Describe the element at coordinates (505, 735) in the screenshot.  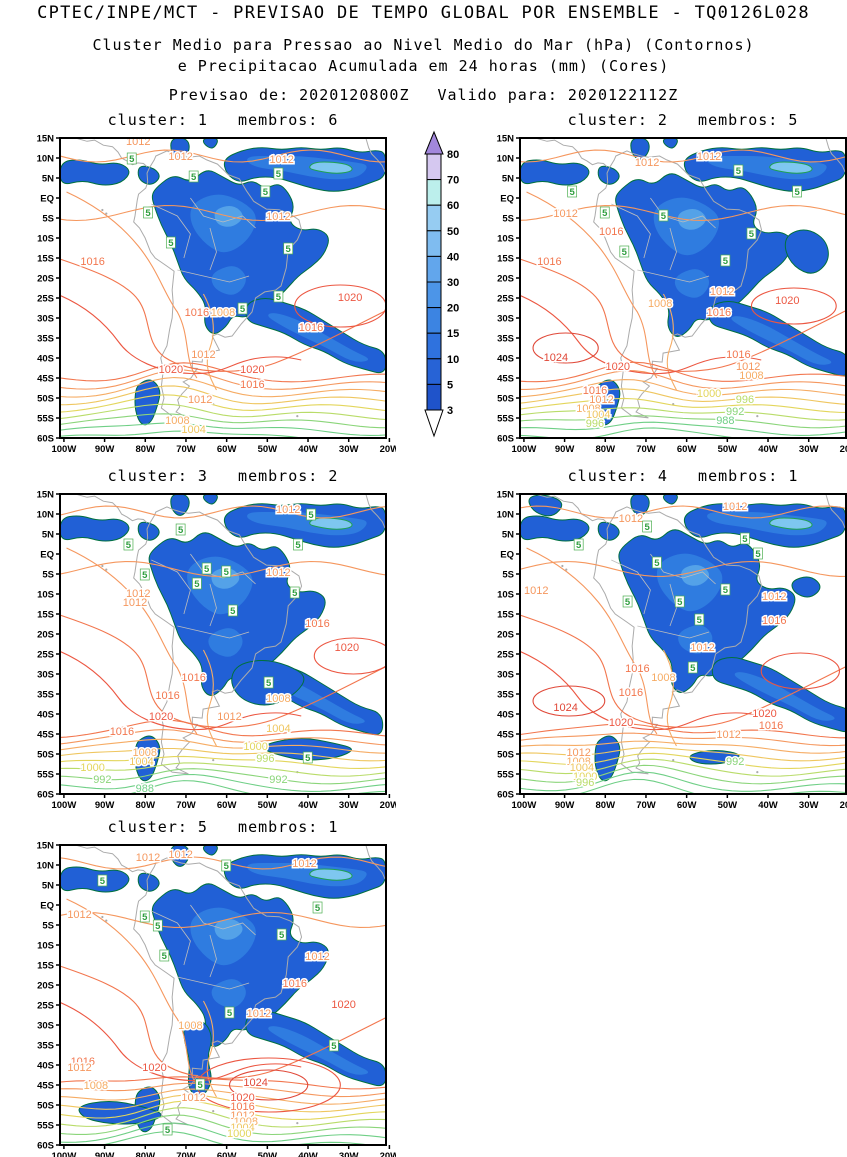
I see `svg-text: 45S` at that location.